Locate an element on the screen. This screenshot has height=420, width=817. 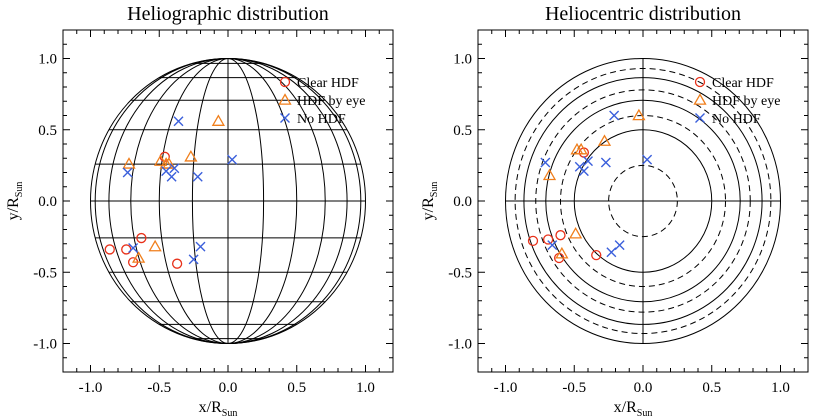
series-circle is located at coordinates (564, 205).